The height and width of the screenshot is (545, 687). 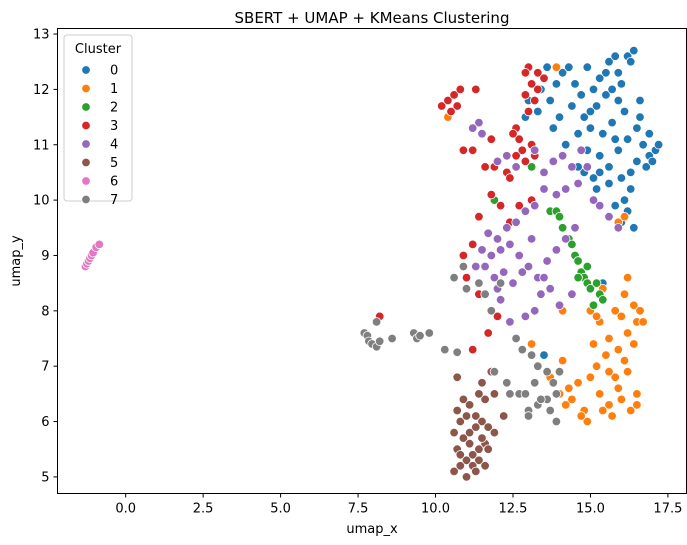 I want to click on chart-title: SBERT + UMAP + KMeans Clustering, so click(x=372, y=18).